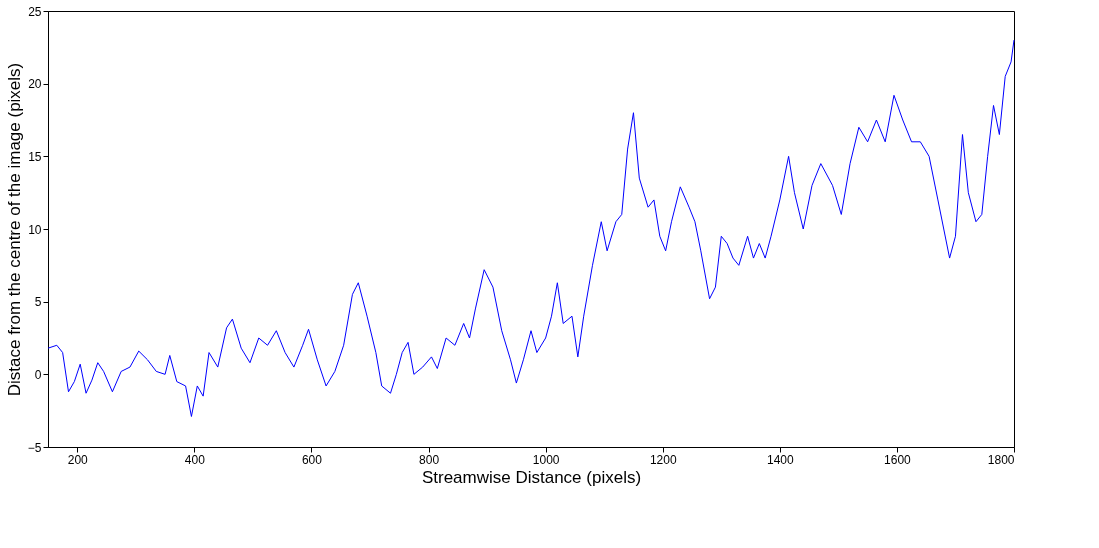 The image size is (1099, 548). I want to click on y-tick-label: 10, so click(35, 229).